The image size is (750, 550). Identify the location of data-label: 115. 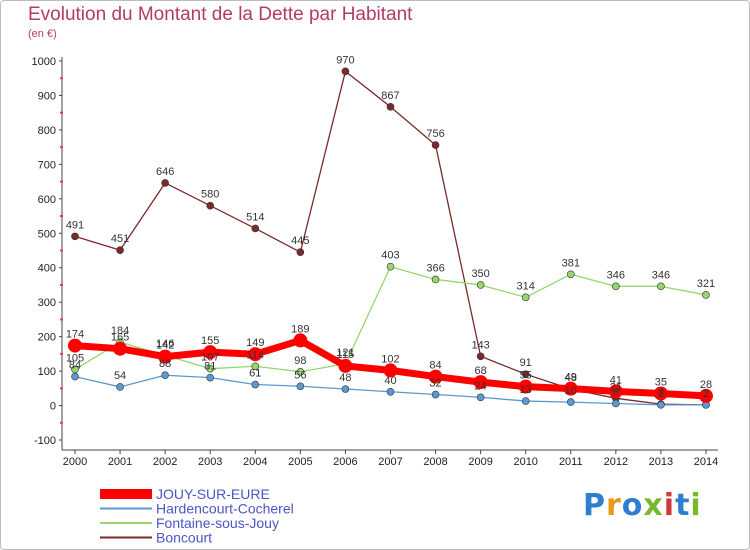
(346, 355).